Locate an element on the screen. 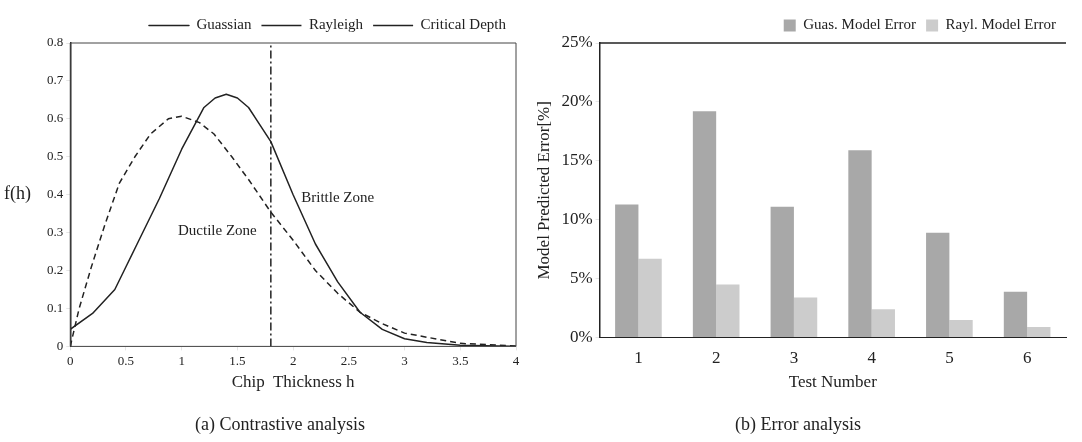 This screenshot has height=442, width=1082. text: (a) Contrastive analysis is located at coordinates (280, 424).